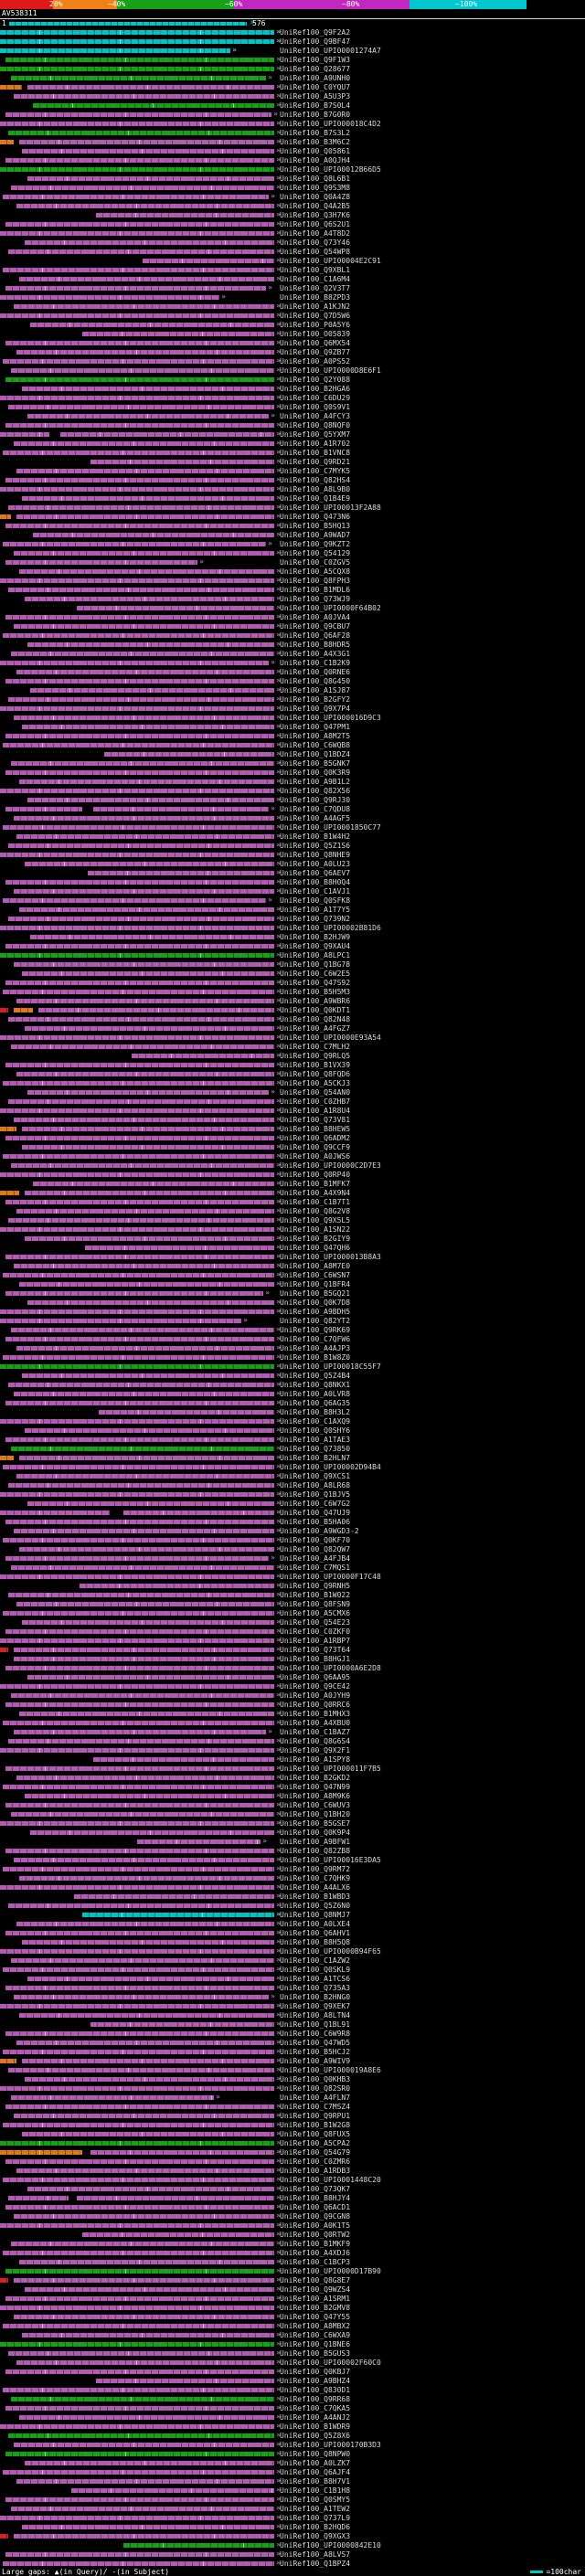 The width and height of the screenshot is (585, 2576). I want to click on hit-accession: UniRef100_UPI000011F7B5, so click(330, 1769).